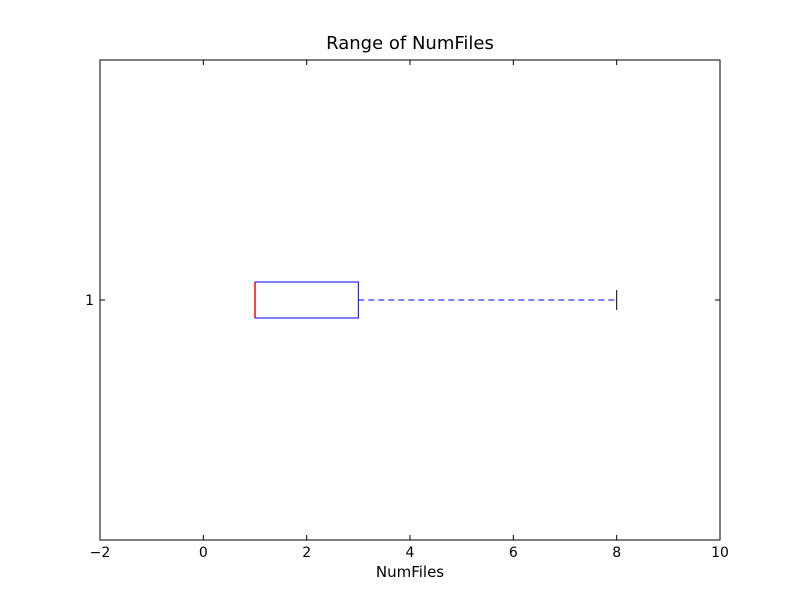 This screenshot has width=800, height=600. What do you see at coordinates (306, 553) in the screenshot?
I see `x-tick-label: 2` at bounding box center [306, 553].